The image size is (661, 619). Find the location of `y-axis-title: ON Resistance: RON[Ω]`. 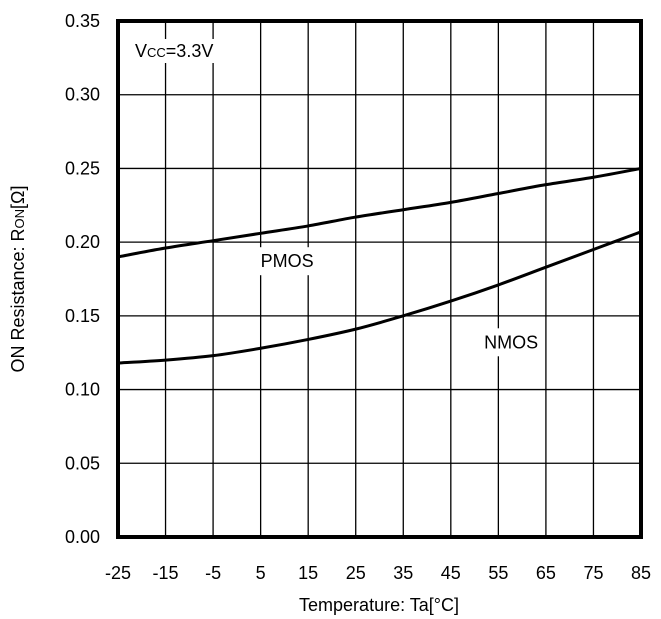

y-axis-title: ON Resistance: RON[Ω] is located at coordinates (18, 278).